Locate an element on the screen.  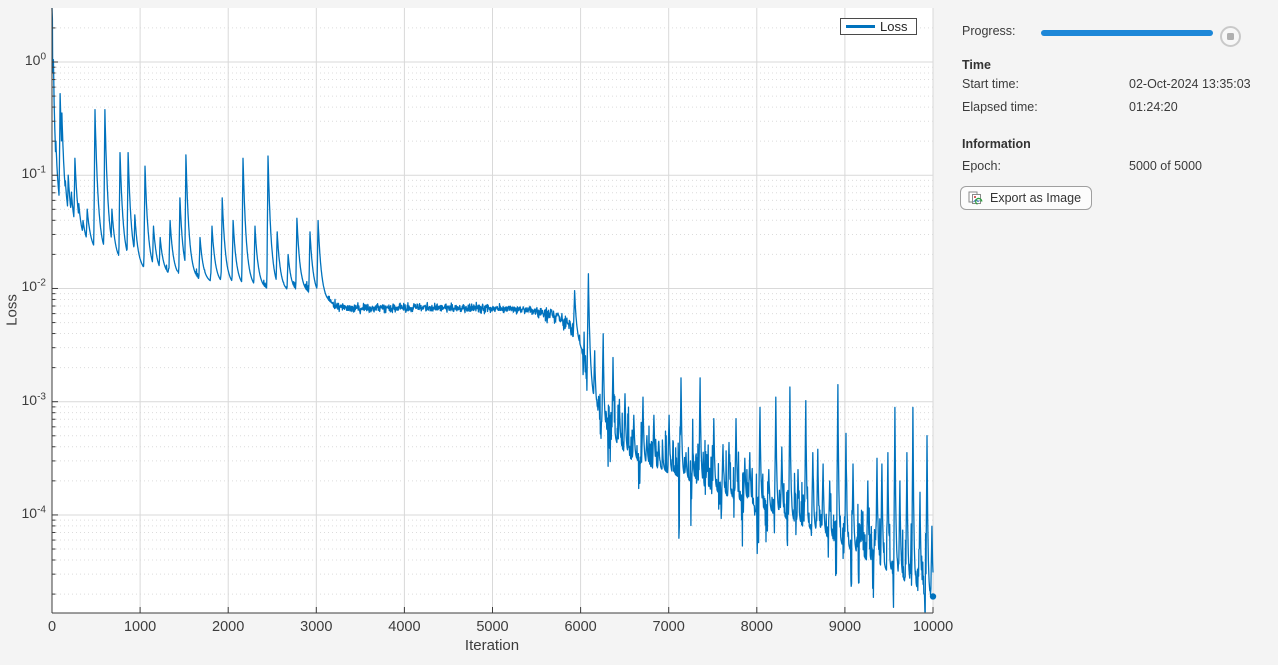
stop-icon is located at coordinates (1230, 36).